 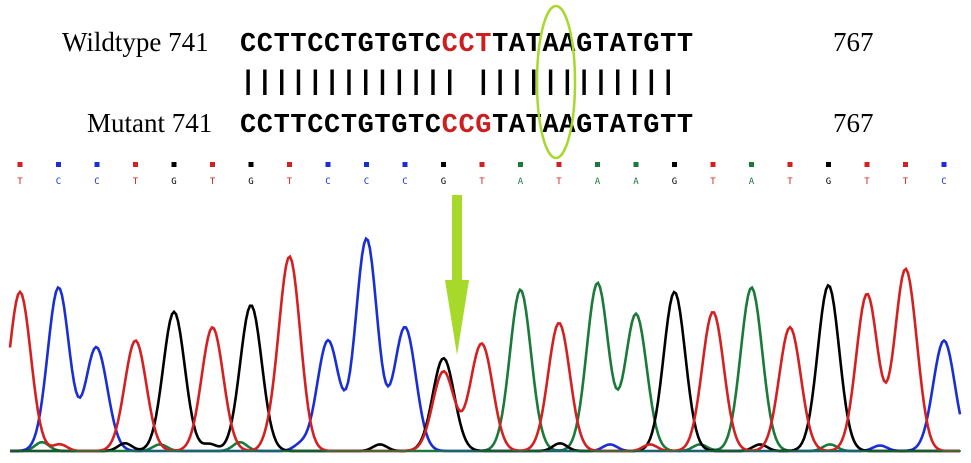 I want to click on wildtype-seq-part1: CCTTCCTGTGTC, so click(x=341, y=45).